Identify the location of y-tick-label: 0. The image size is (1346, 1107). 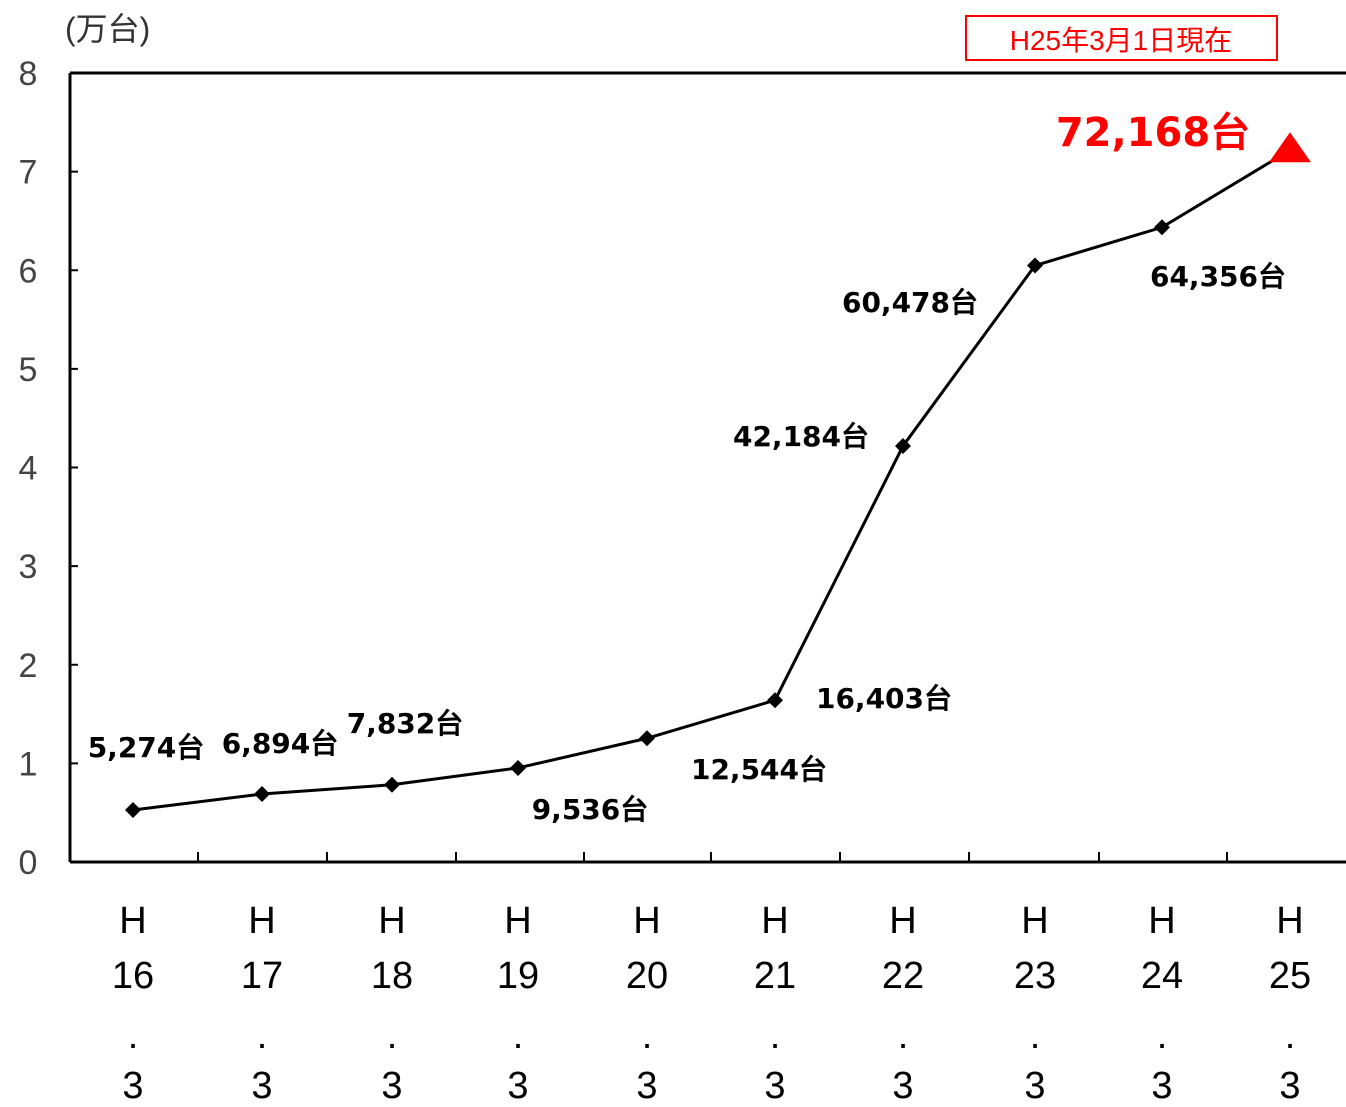
(28, 863).